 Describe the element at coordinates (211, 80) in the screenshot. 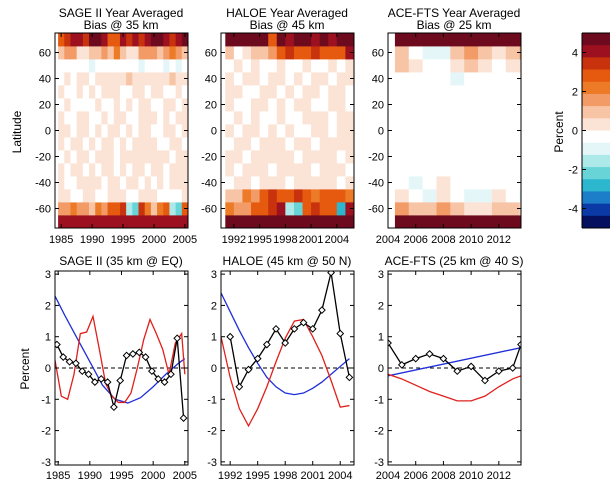

I see `y-tick-label: 40` at that location.